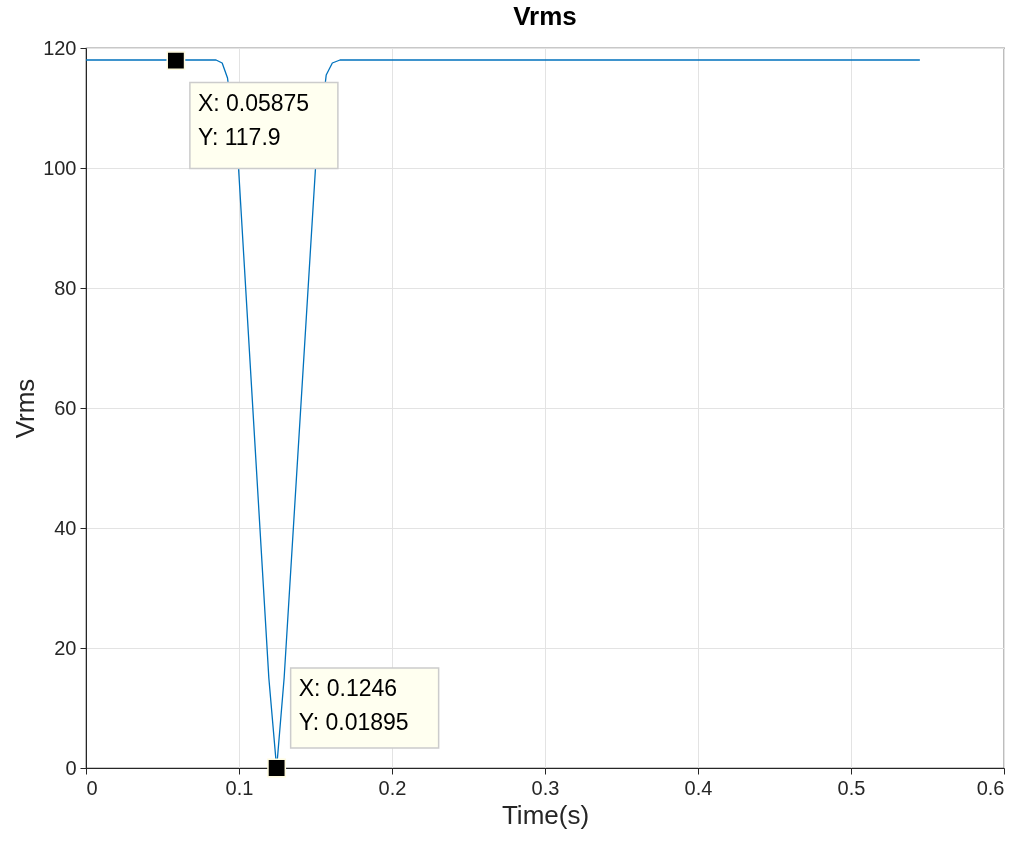  What do you see at coordinates (353, 704) in the screenshot?
I see `annotation: X: 0.1246 Y: 0.01895` at bounding box center [353, 704].